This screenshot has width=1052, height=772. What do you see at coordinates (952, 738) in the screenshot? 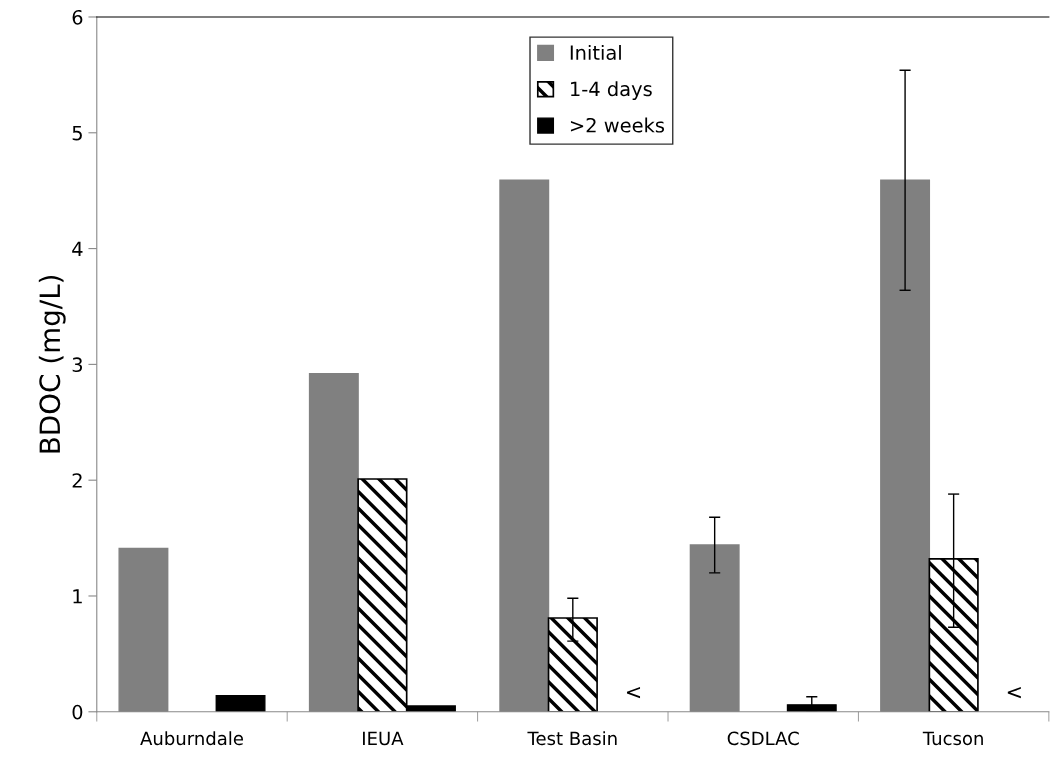
I see `x-tick-label: Tucson` at bounding box center [952, 738].